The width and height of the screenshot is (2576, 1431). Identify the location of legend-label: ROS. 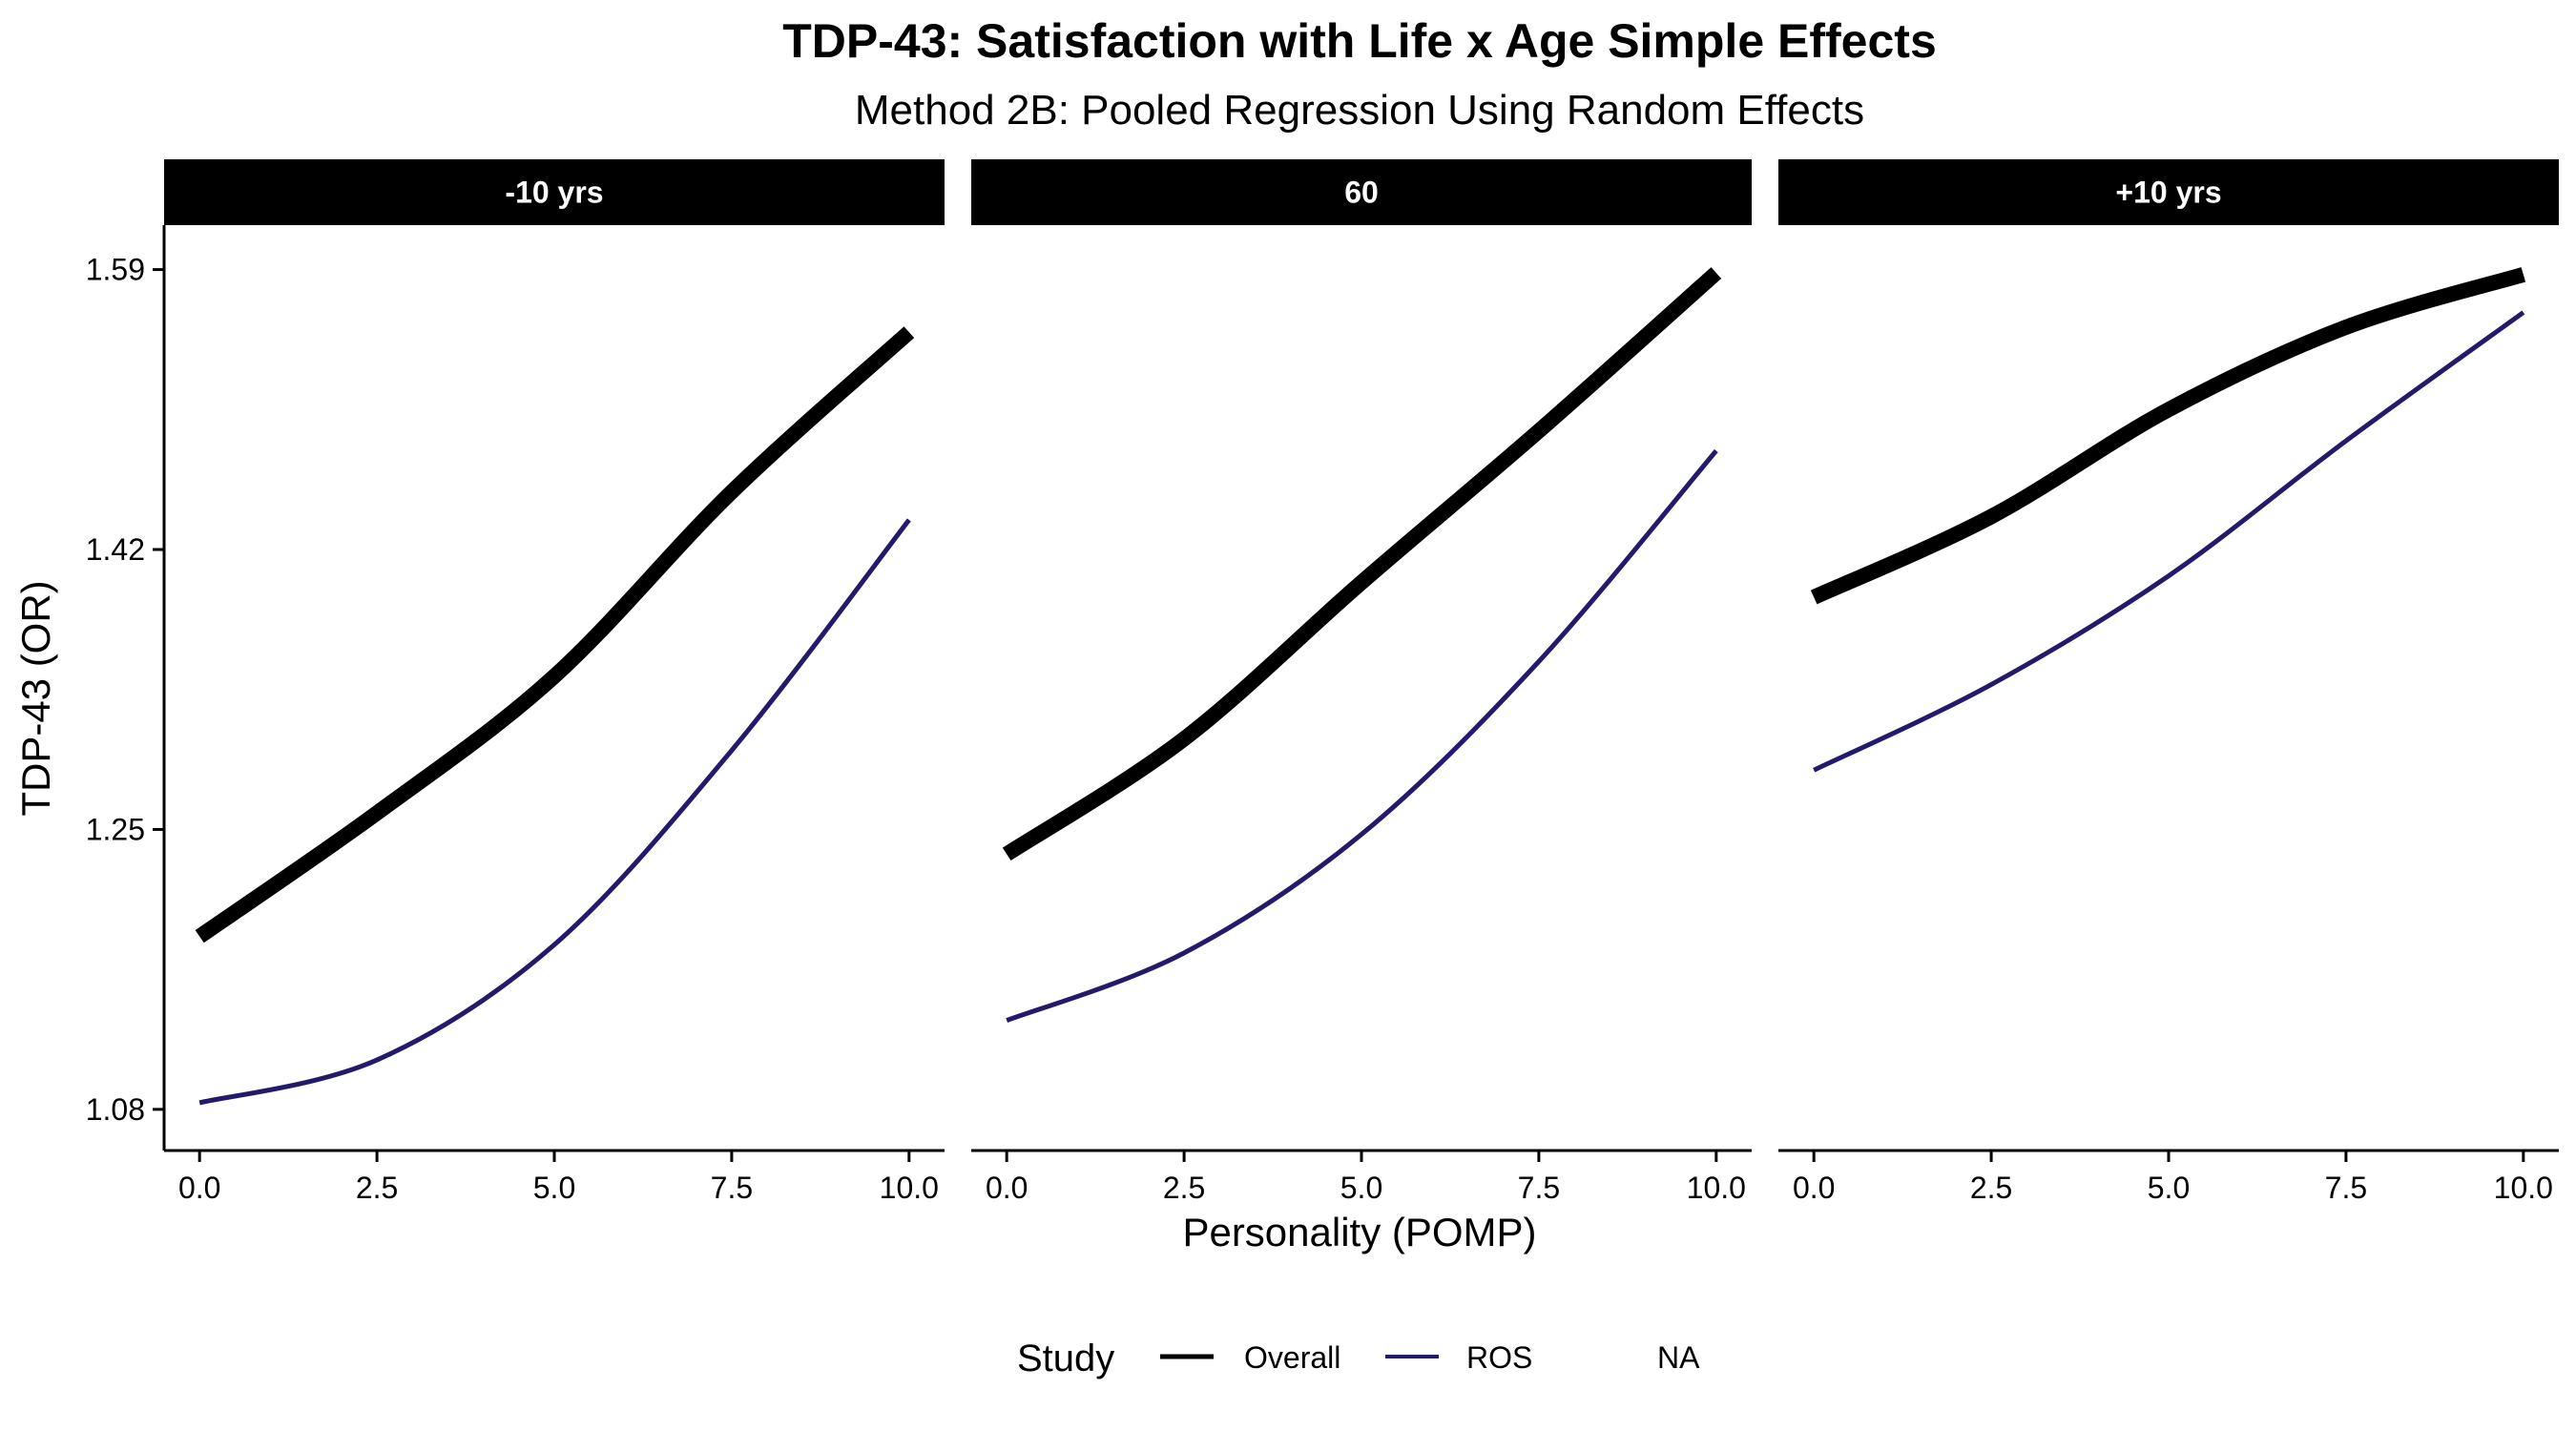
(1499, 1357).